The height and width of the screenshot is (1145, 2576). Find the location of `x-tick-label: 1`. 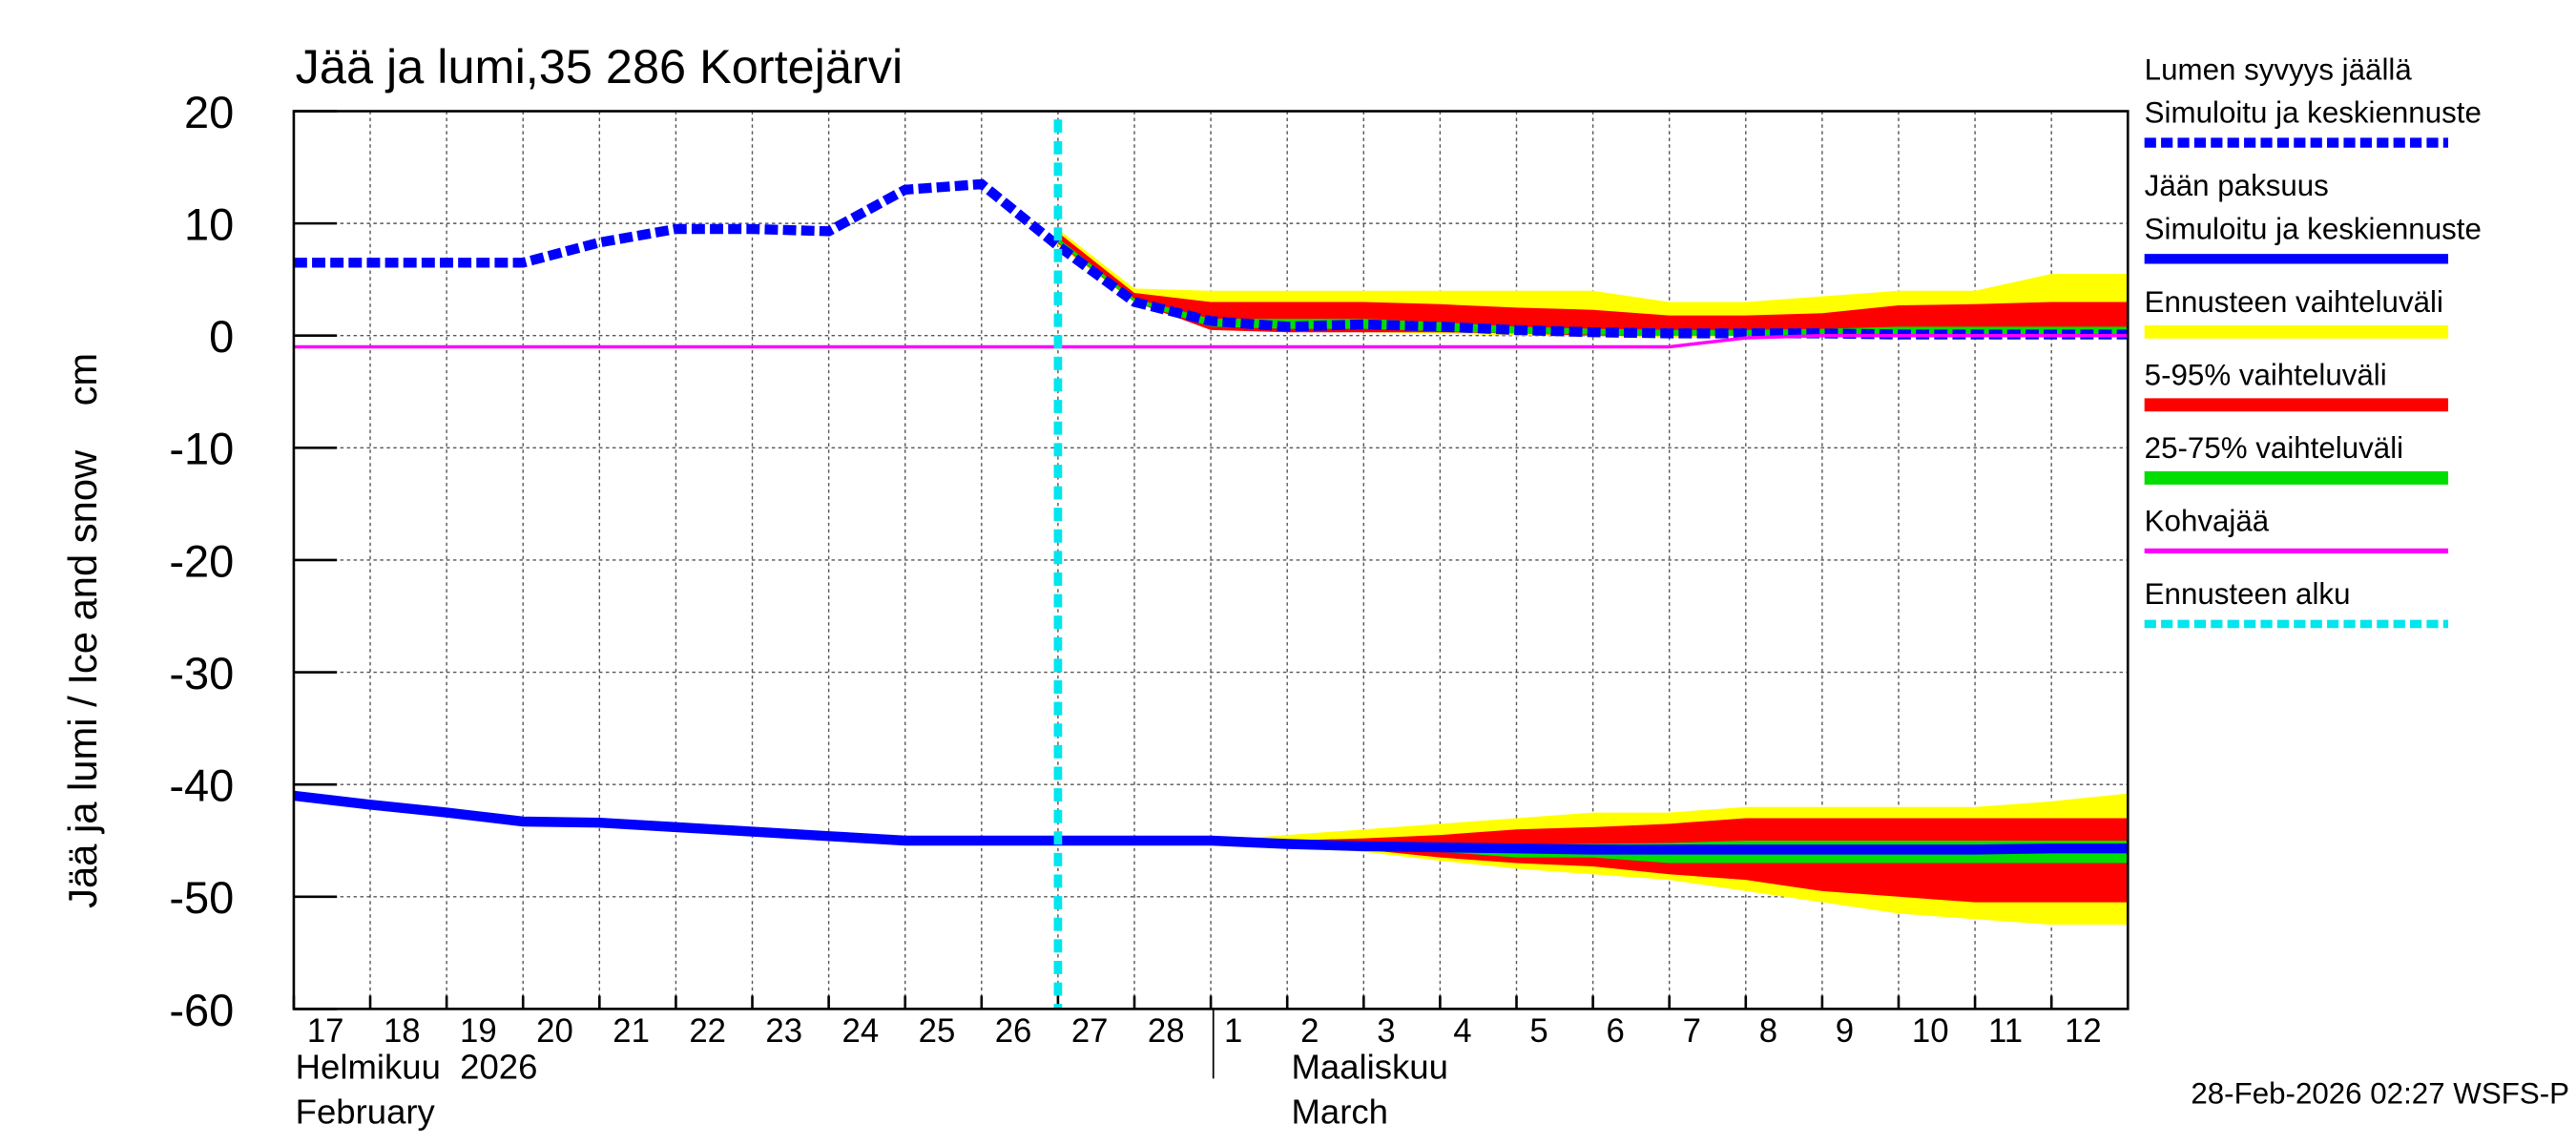

x-tick-label: 1 is located at coordinates (1233, 1031).